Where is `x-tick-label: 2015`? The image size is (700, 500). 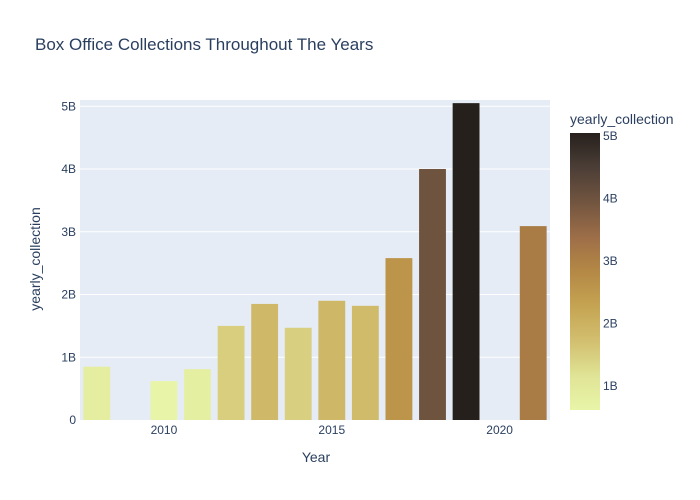
x-tick-label: 2015 is located at coordinates (331, 430).